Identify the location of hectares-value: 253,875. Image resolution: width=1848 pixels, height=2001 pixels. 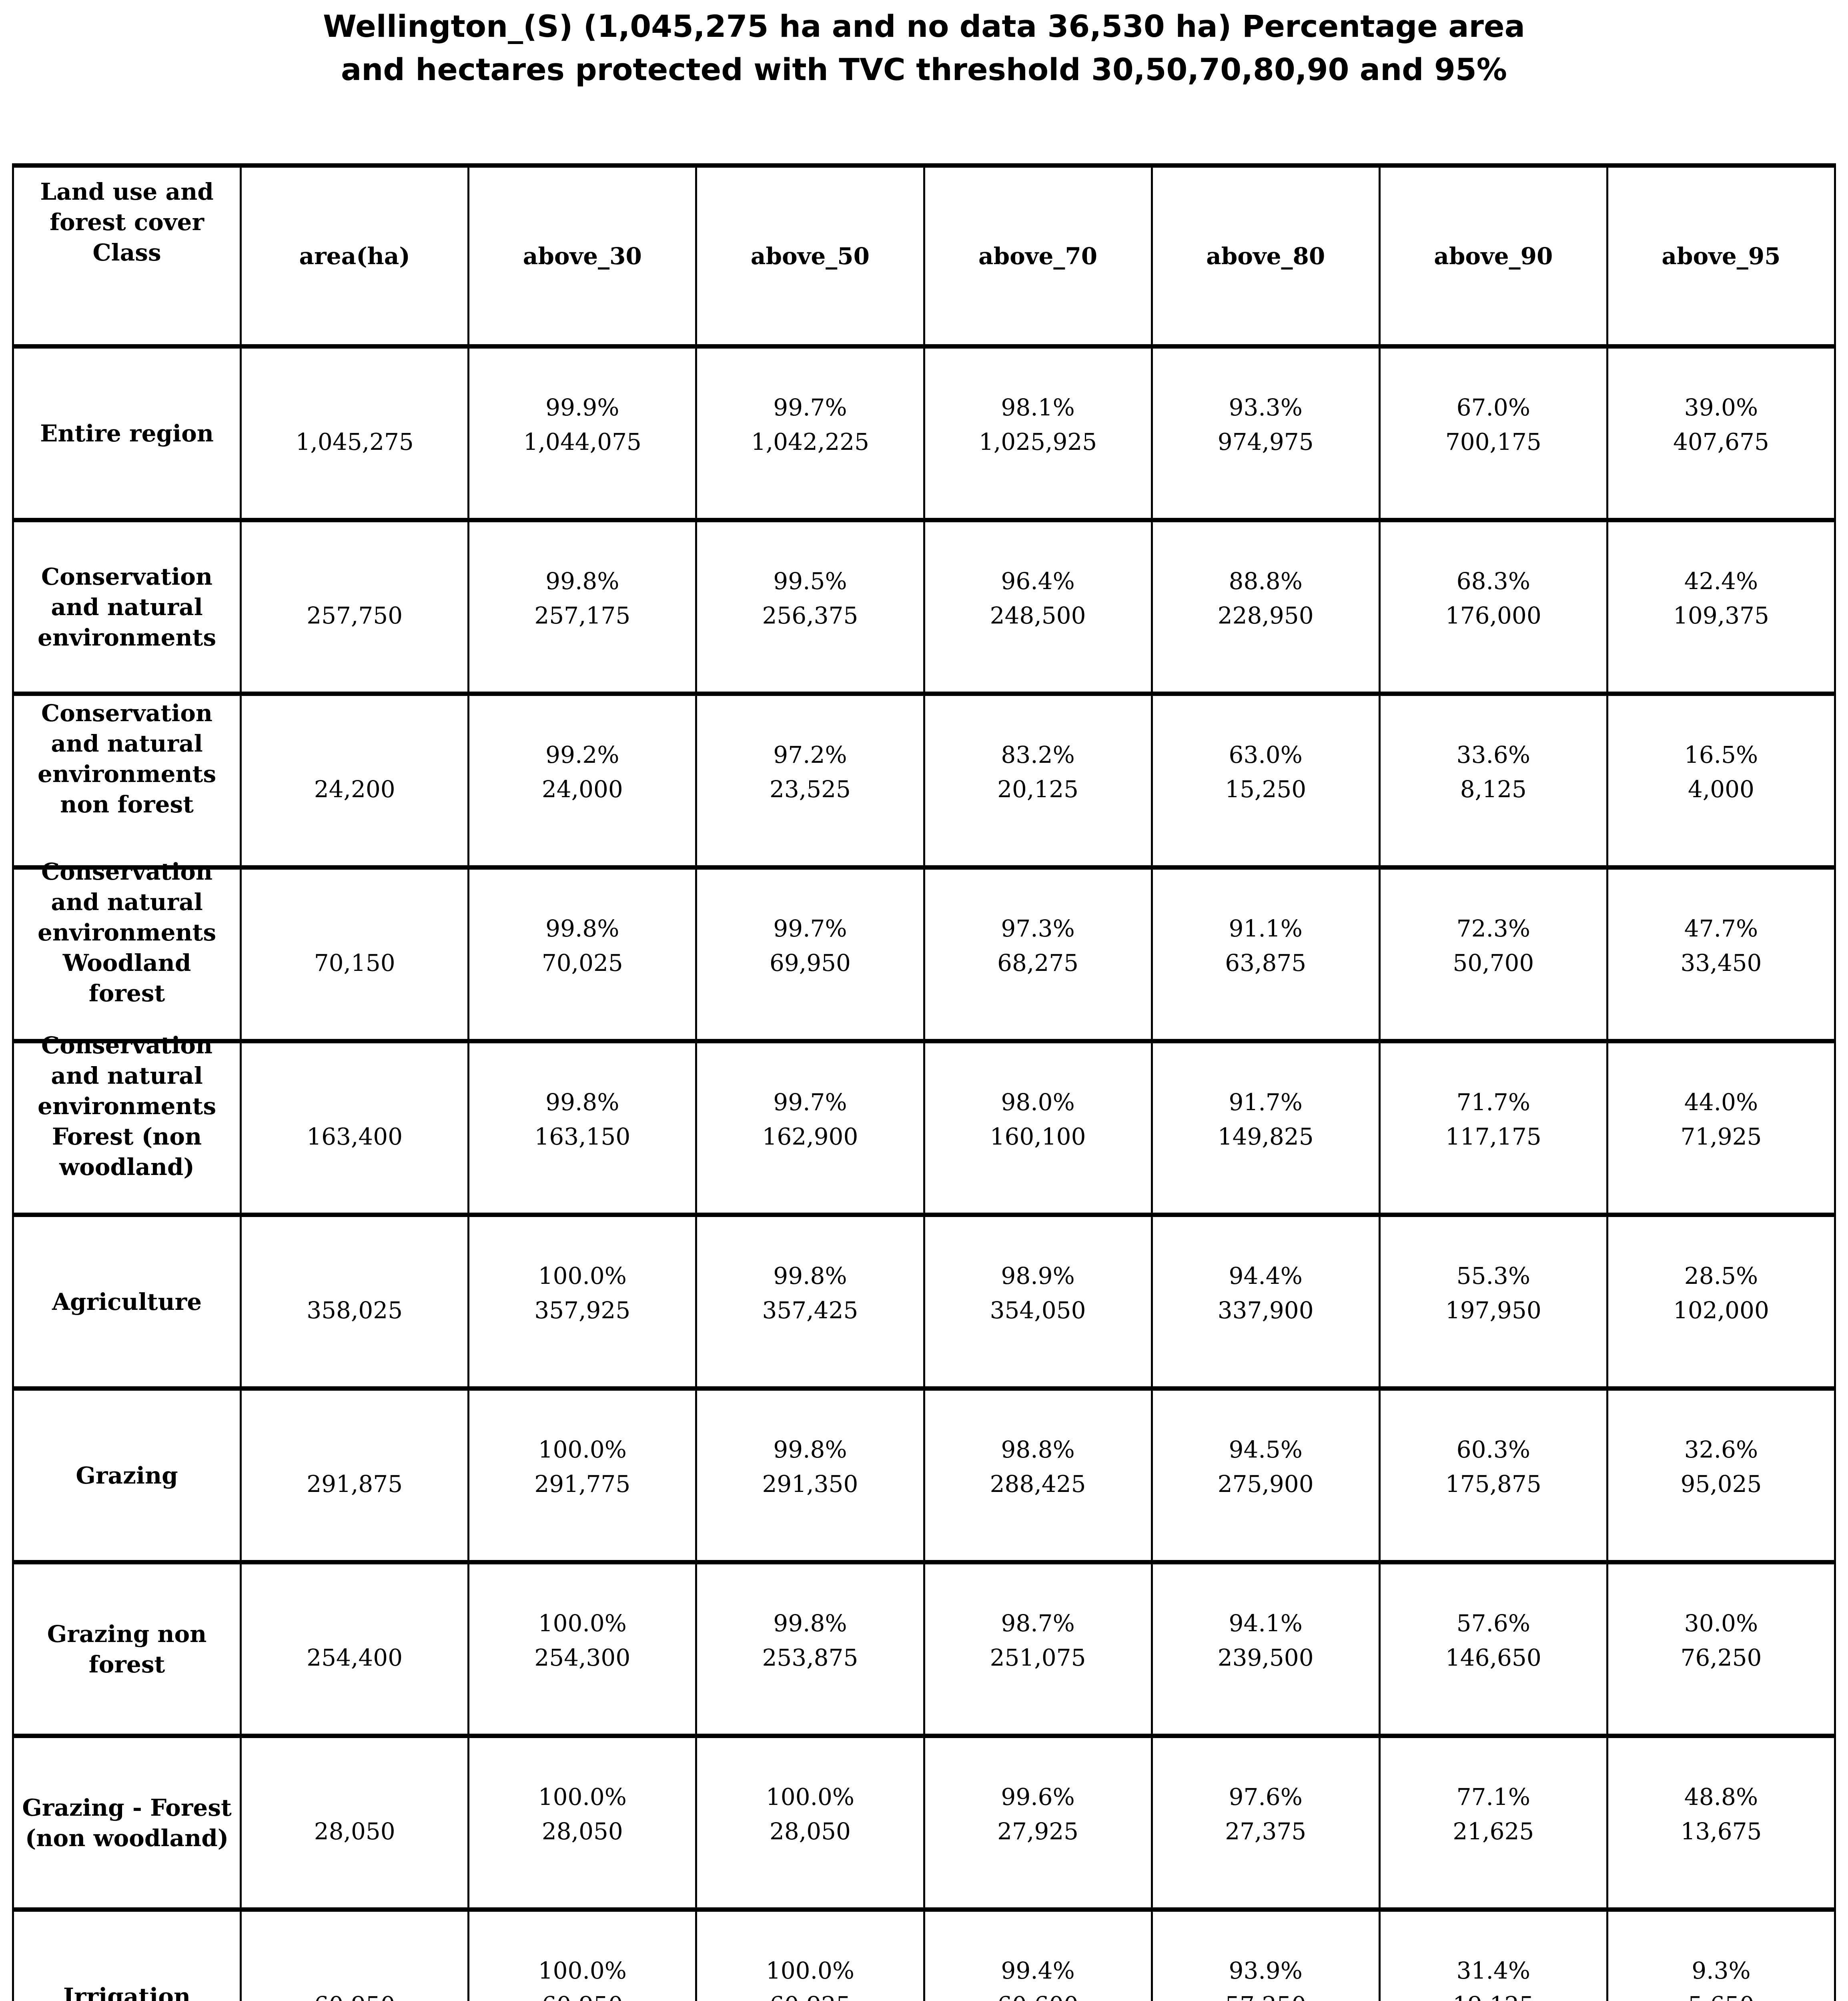
(810, 1657).